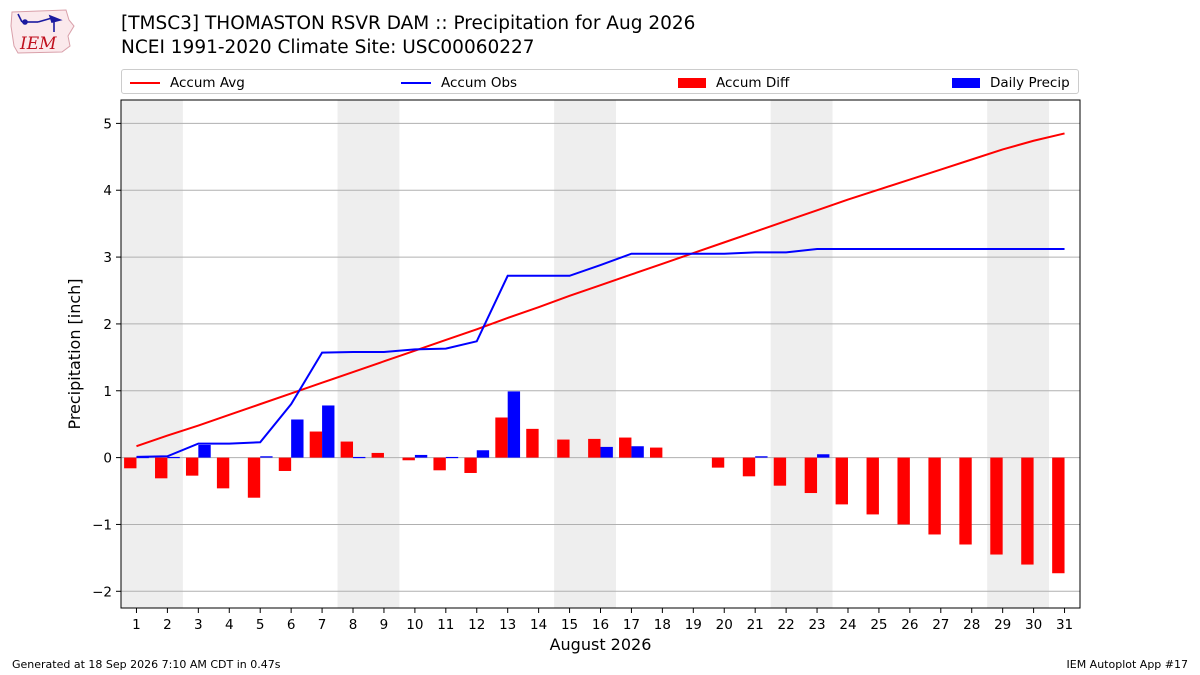 The image size is (1200, 675). What do you see at coordinates (724, 625) in the screenshot?
I see `xtick-label-20: 20` at bounding box center [724, 625].